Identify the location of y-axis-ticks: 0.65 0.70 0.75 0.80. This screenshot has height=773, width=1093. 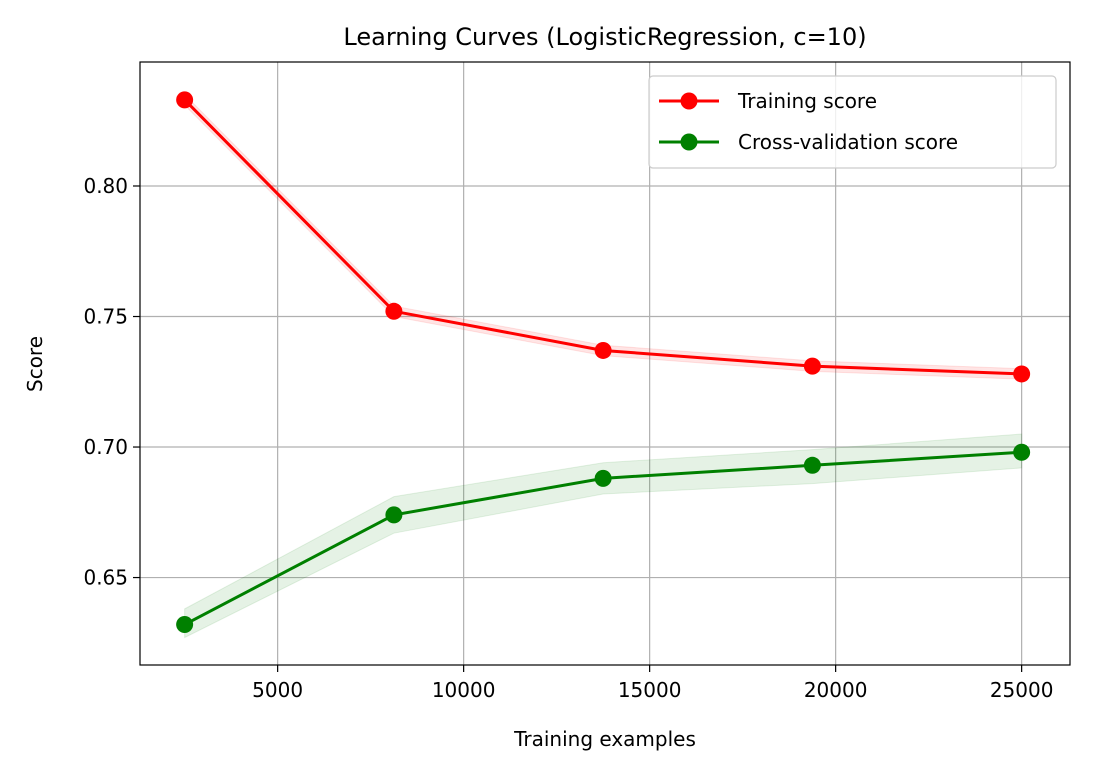
(111, 382).